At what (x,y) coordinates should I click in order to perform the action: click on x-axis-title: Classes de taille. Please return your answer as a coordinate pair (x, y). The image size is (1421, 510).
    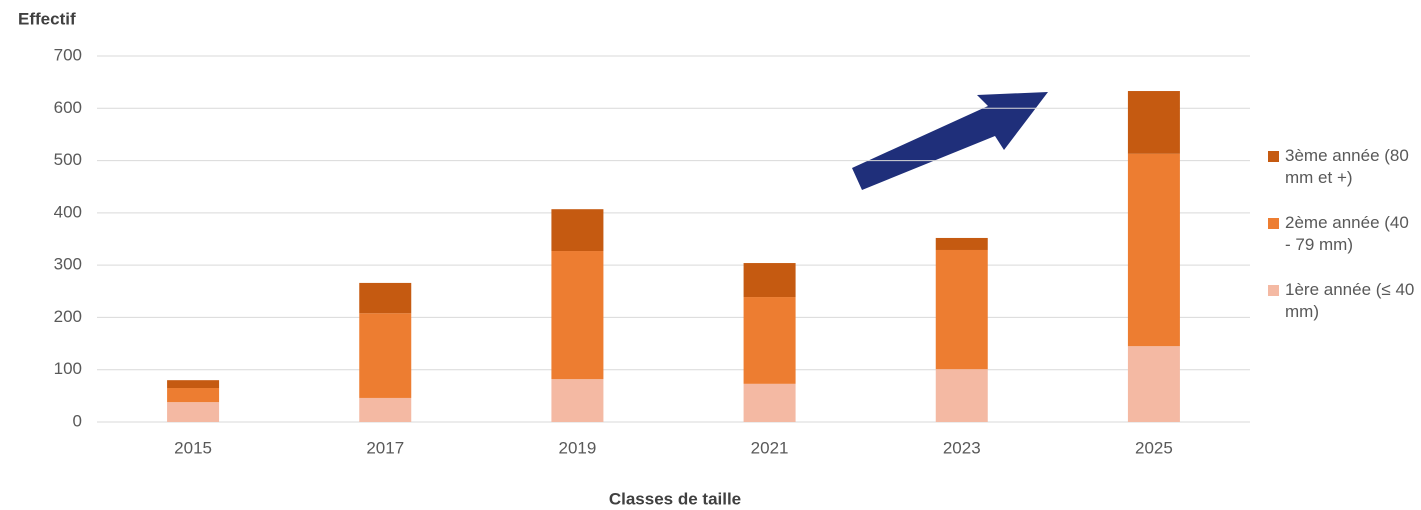
    Looking at the image, I should click on (675, 498).